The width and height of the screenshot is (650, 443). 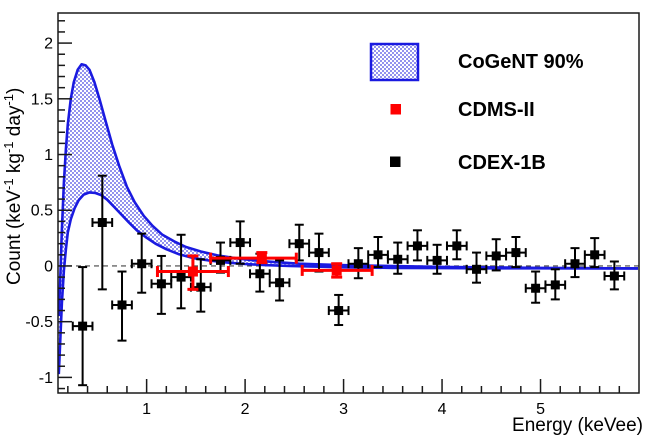 I want to click on legend-label-cdex: CDEX-1B, so click(x=502, y=163).